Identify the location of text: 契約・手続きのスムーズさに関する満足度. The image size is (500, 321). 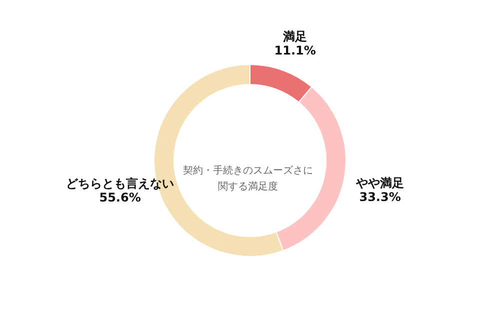
(248, 178).